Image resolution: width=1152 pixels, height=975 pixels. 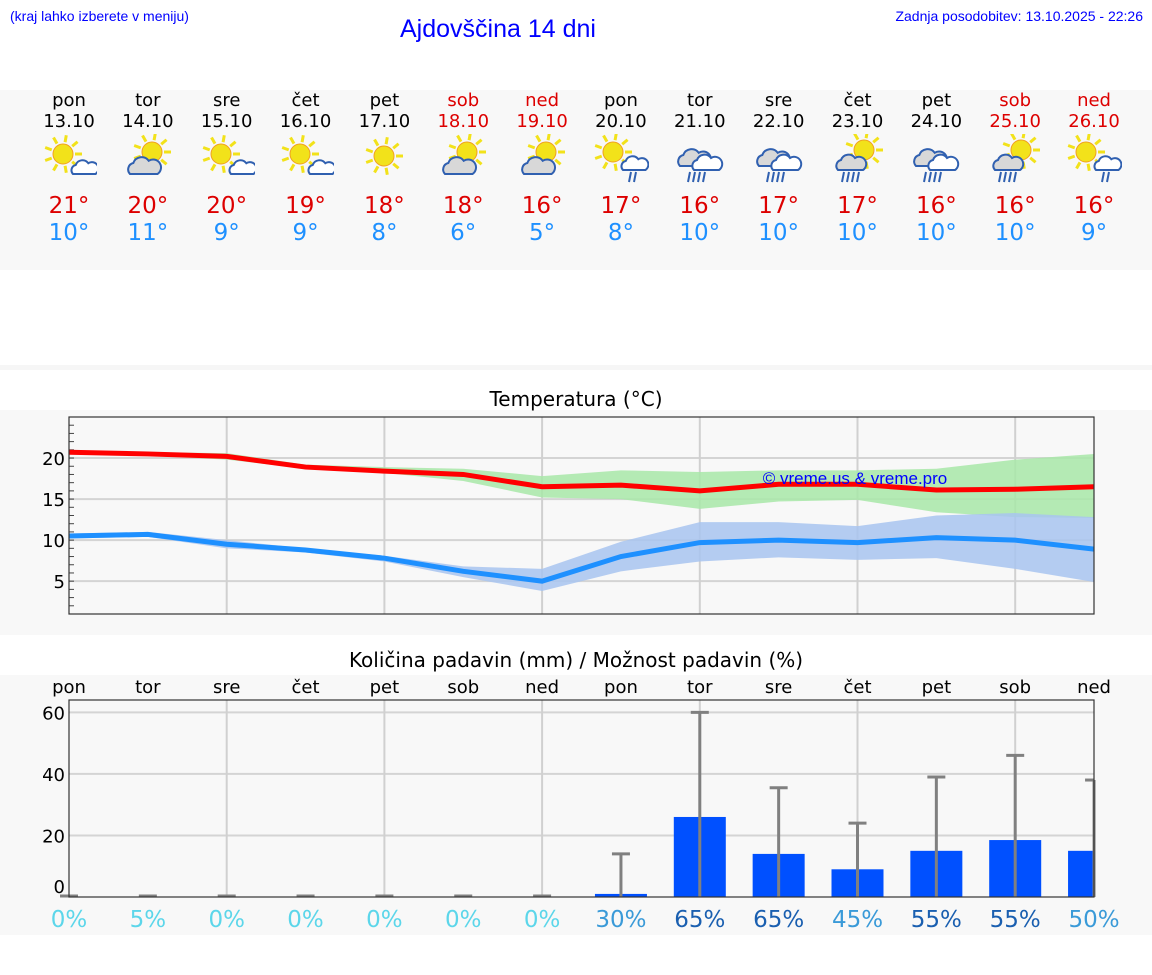 What do you see at coordinates (621, 687) in the screenshot?
I see `precipitation-day-label: pon` at bounding box center [621, 687].